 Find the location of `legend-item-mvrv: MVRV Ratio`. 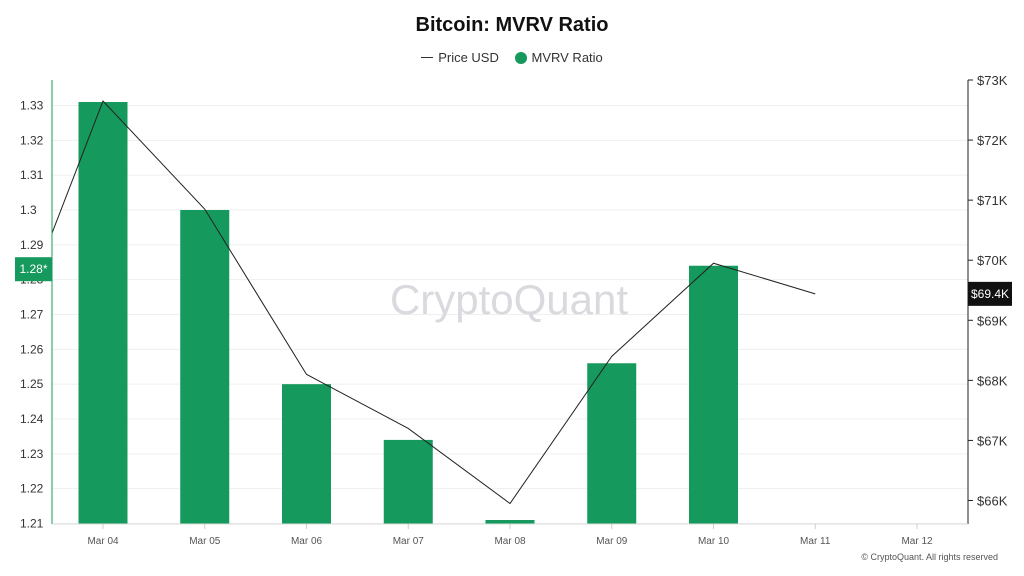

legend-item-mvrv: MVRV Ratio is located at coordinates (558, 58).